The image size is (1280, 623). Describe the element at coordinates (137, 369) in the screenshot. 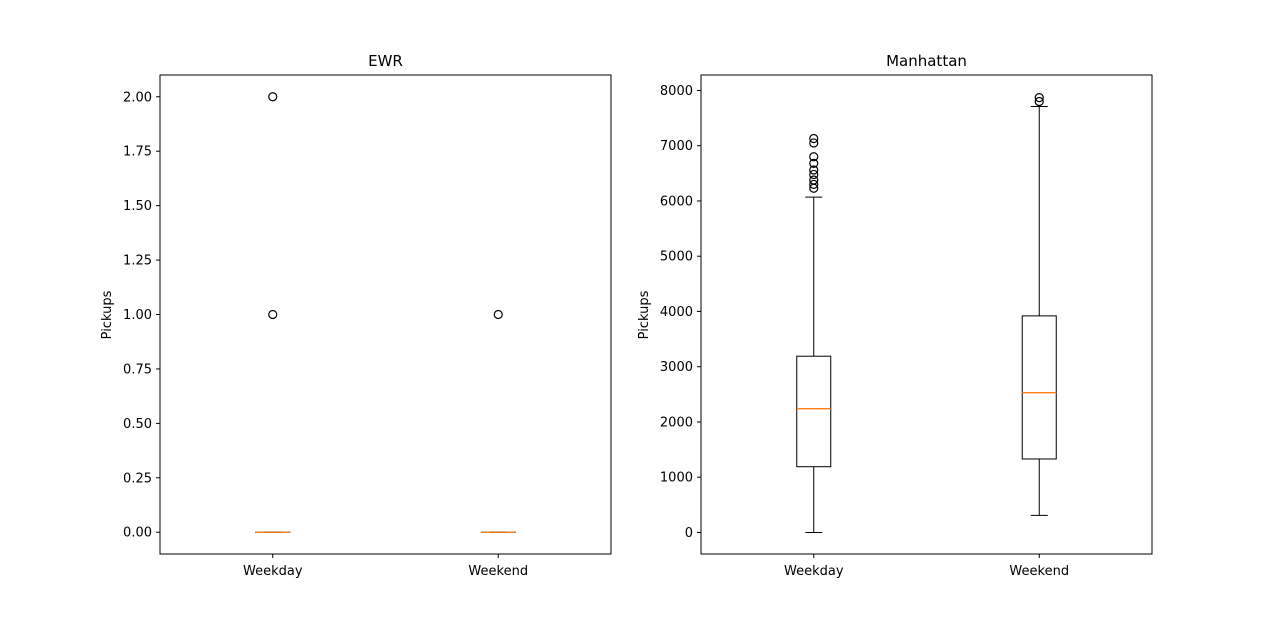

I see `ewr-y-tick-label: 0.75` at that location.